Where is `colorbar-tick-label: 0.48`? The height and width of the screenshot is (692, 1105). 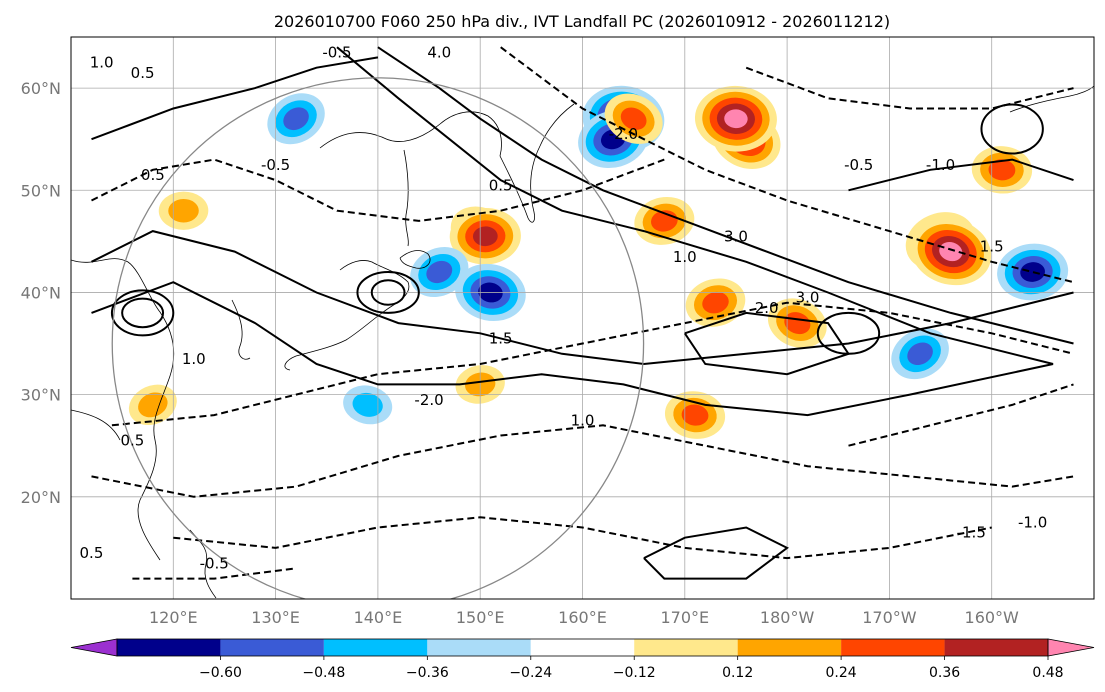 colorbar-tick-label: 0.48 is located at coordinates (1047, 673).